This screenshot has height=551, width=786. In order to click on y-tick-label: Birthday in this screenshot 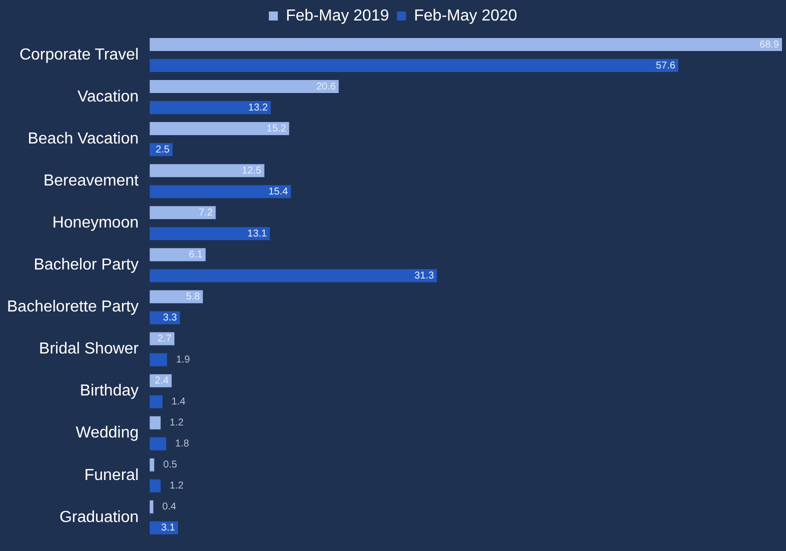, I will do `click(109, 391)`.